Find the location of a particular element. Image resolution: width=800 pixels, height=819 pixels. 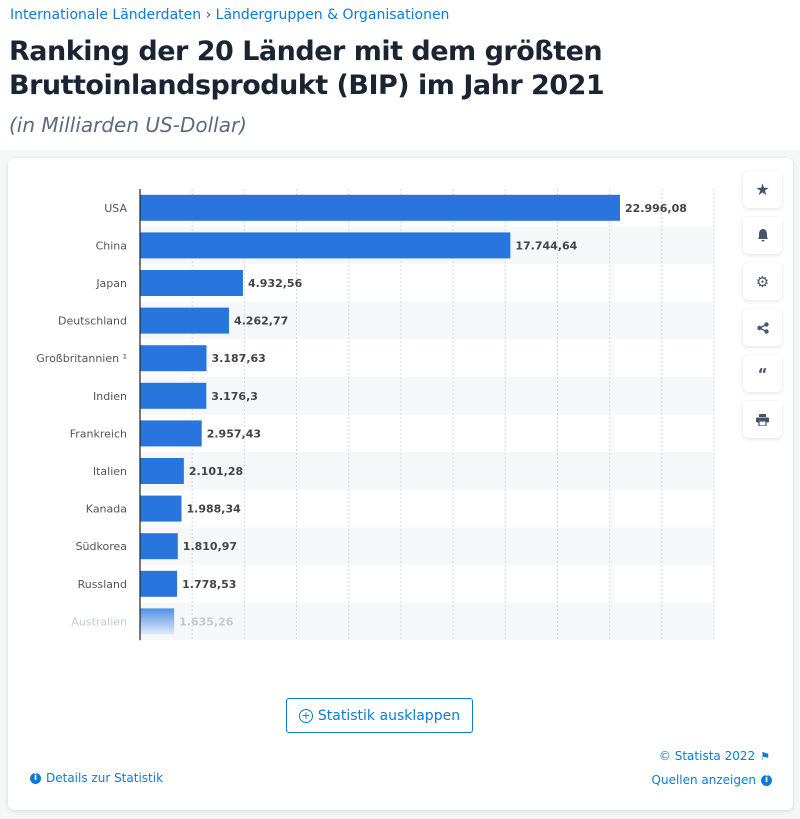

category-label: Indien is located at coordinates (110, 396).